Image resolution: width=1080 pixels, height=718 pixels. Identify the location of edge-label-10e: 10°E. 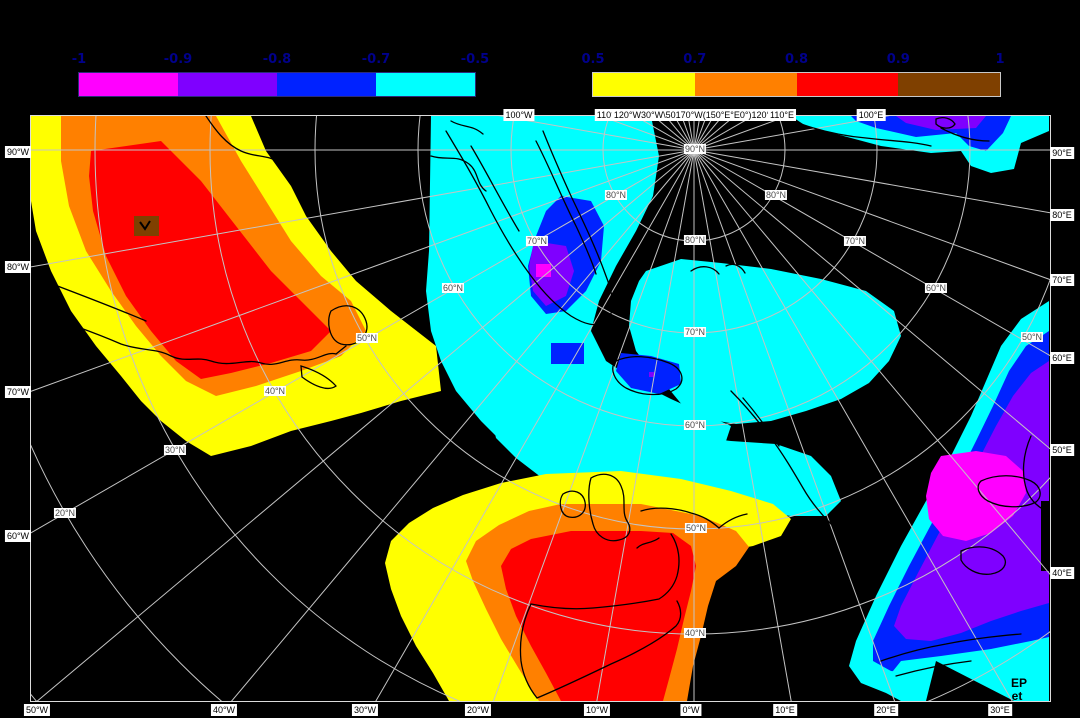
(785, 710).